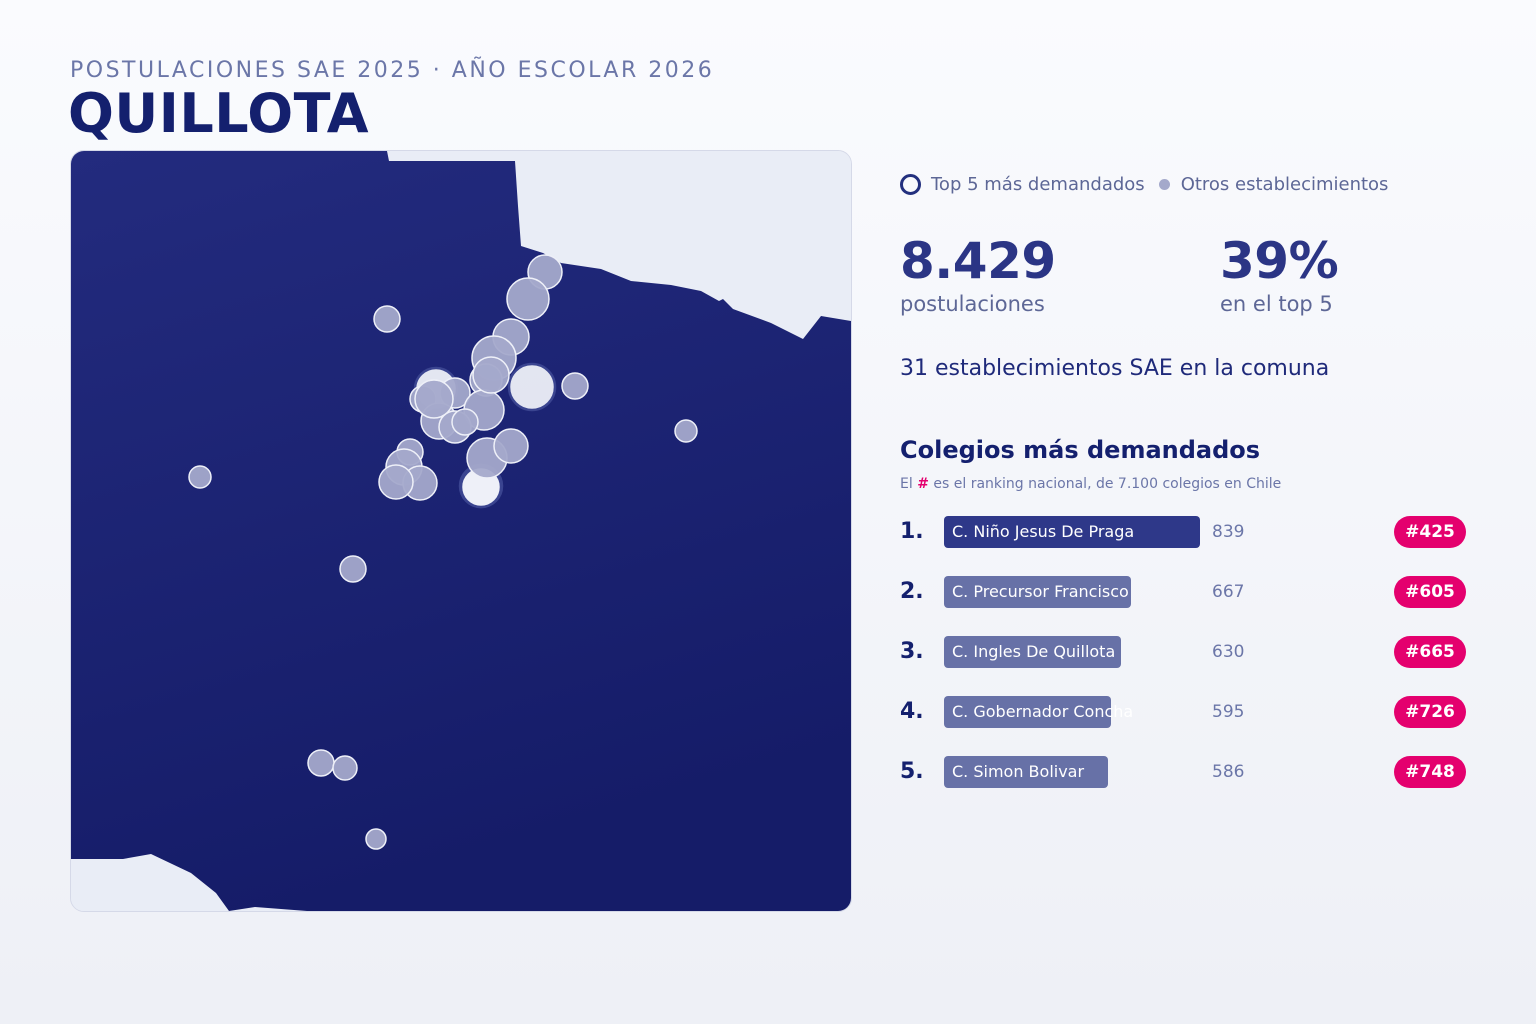 This screenshot has height=1024, width=1536. I want to click on ranking-school-name: C. Gobernador Concha, so click(1043, 711).